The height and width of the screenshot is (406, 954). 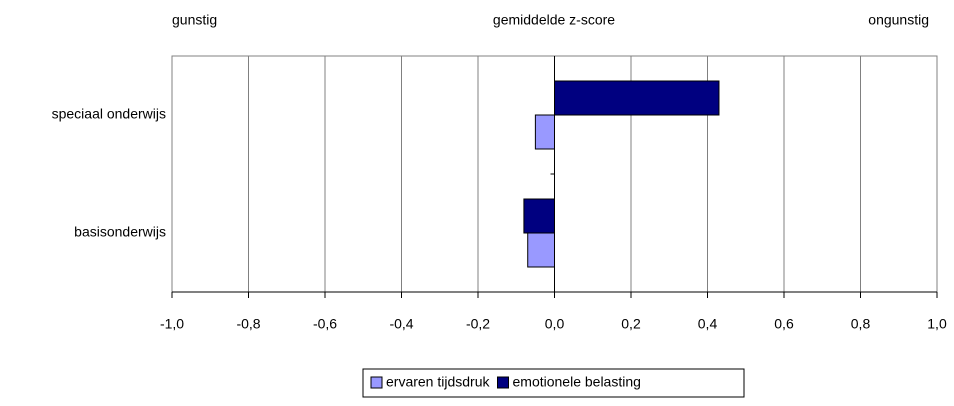 What do you see at coordinates (194, 20) in the screenshot?
I see `left-label: gunstig` at bounding box center [194, 20].